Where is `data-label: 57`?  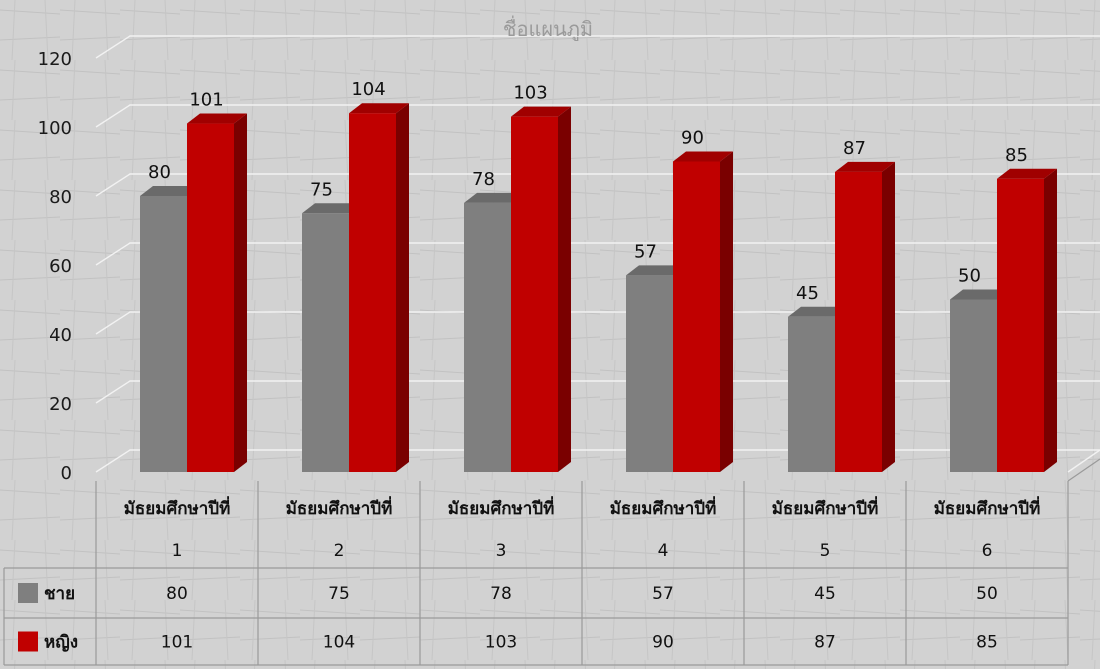 data-label: 57 is located at coordinates (645, 251).